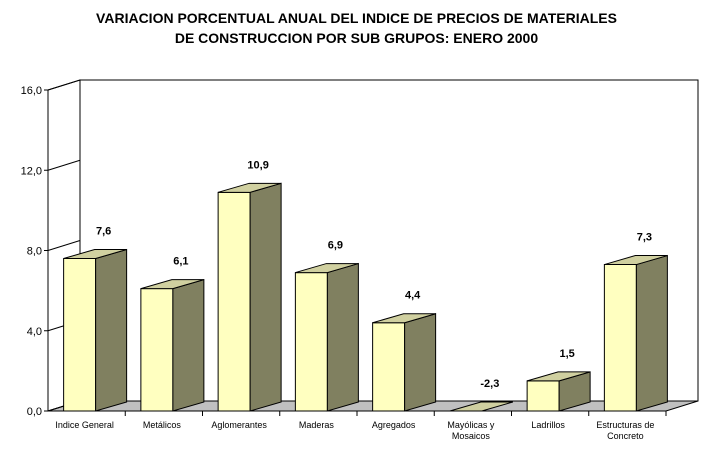 The height and width of the screenshot is (451, 713). Describe the element at coordinates (180, 262) in the screenshot. I see `data-label: 6,1` at that location.